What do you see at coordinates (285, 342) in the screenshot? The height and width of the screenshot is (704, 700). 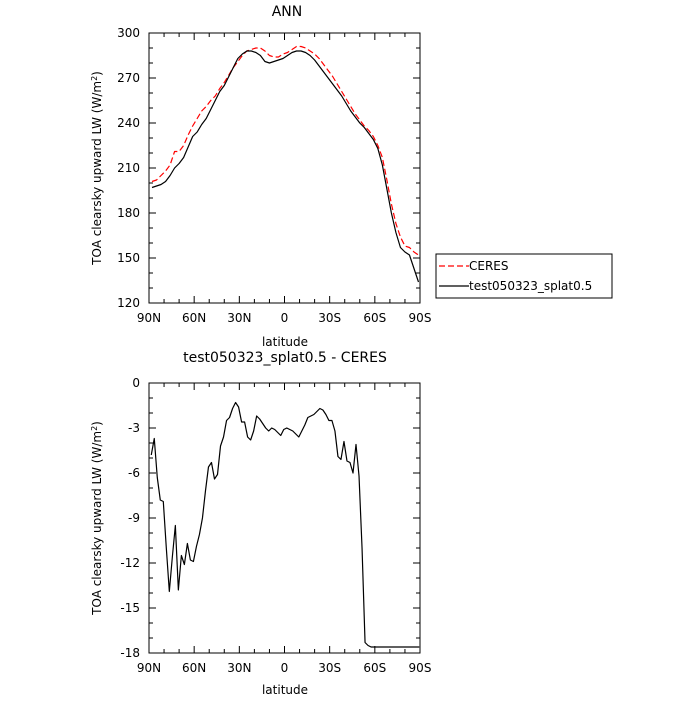 I see `top-xlabel: latitude` at bounding box center [285, 342].